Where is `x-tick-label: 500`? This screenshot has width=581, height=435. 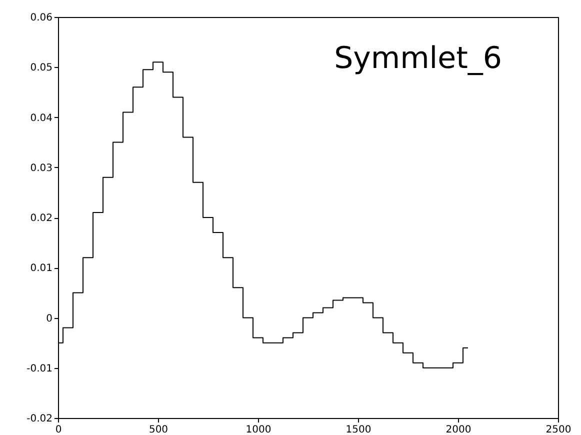 x-tick-label: 500 is located at coordinates (158, 429).